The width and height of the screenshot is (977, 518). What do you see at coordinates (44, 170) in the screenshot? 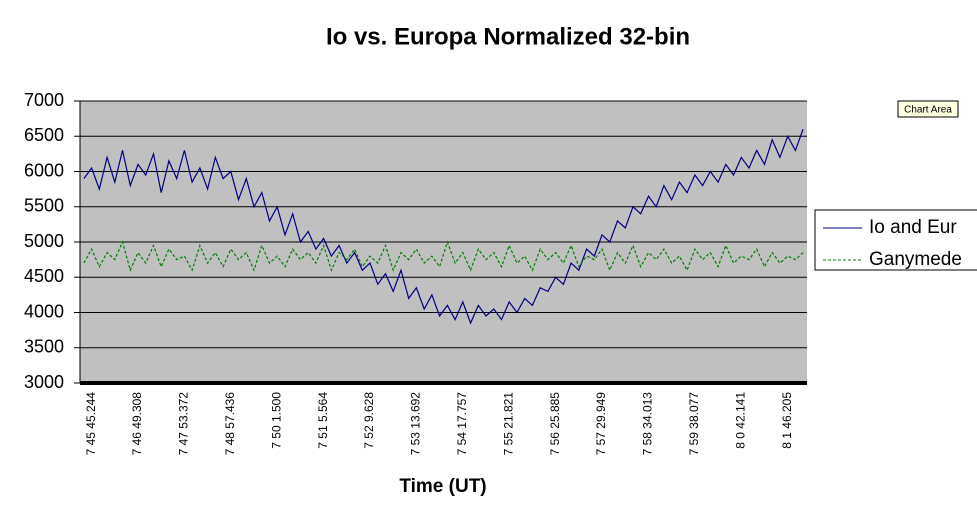
I see `y-tick-label: 6000` at bounding box center [44, 170].